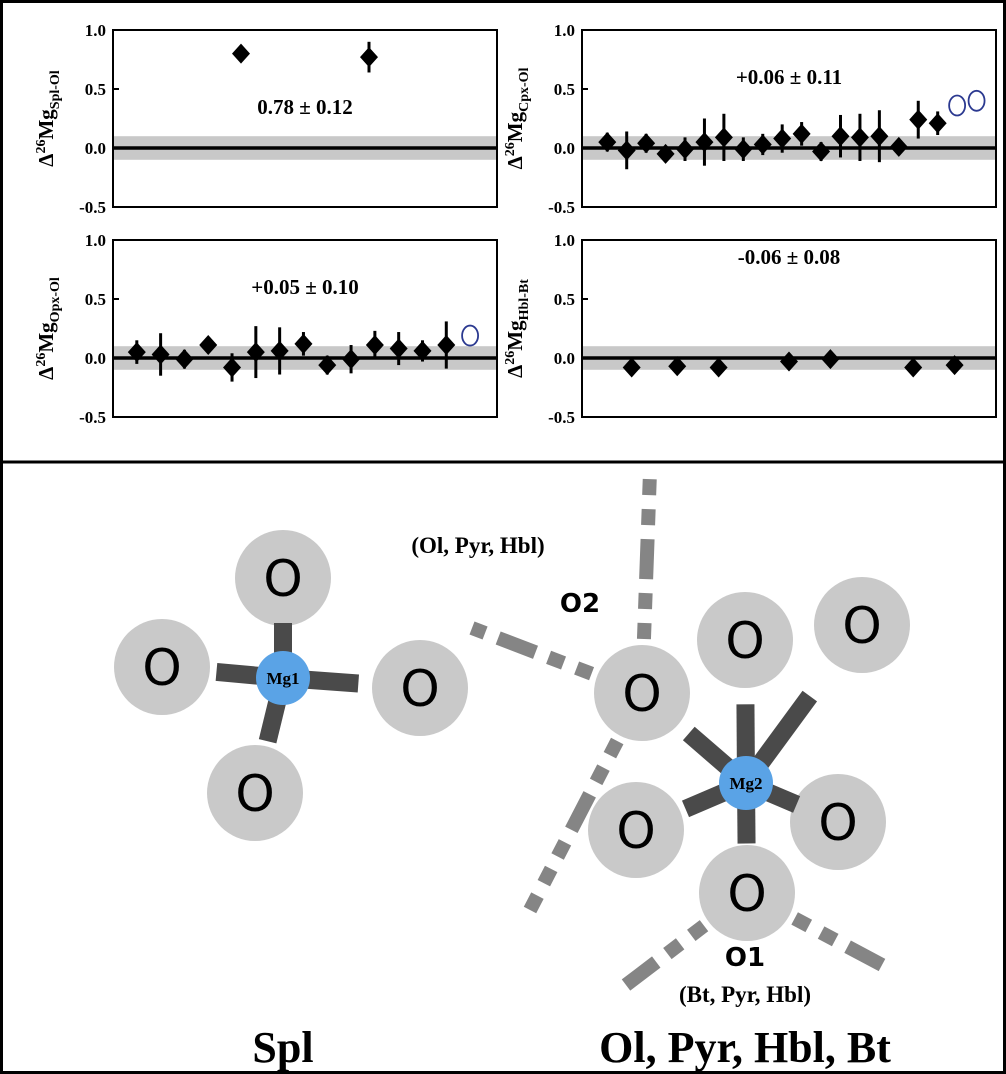  Describe the element at coordinates (745, 783) in the screenshot. I see `magnesium-label: Mg2` at that location.